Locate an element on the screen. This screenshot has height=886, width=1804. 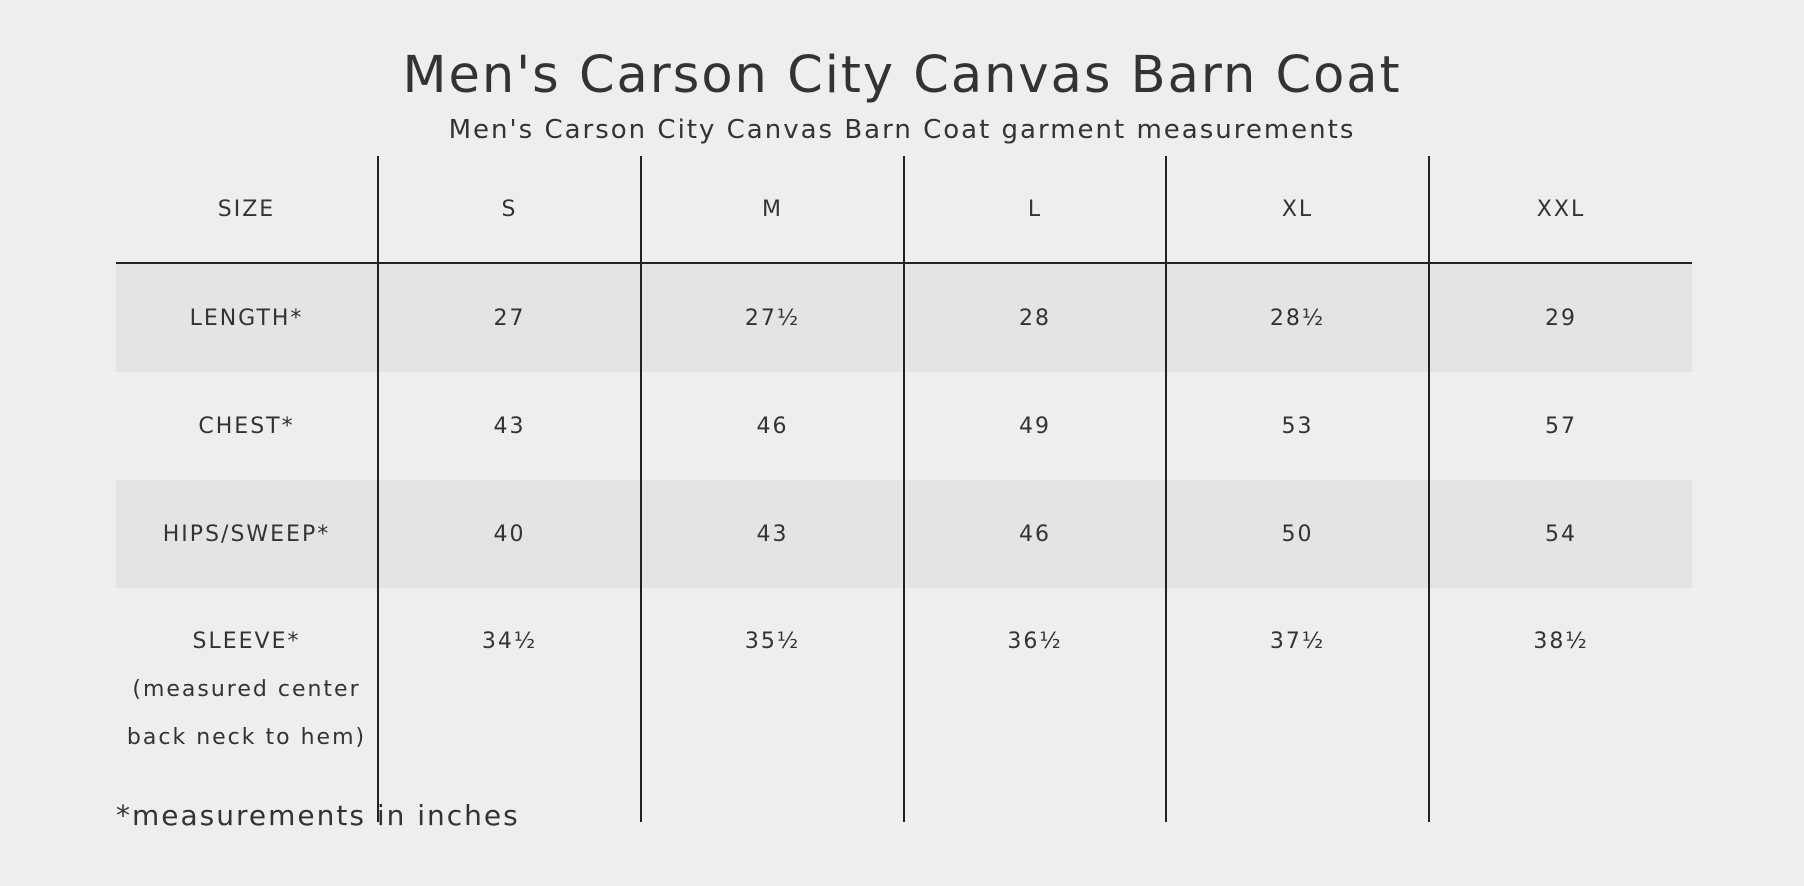
table-cell: 40 is located at coordinates (509, 534).